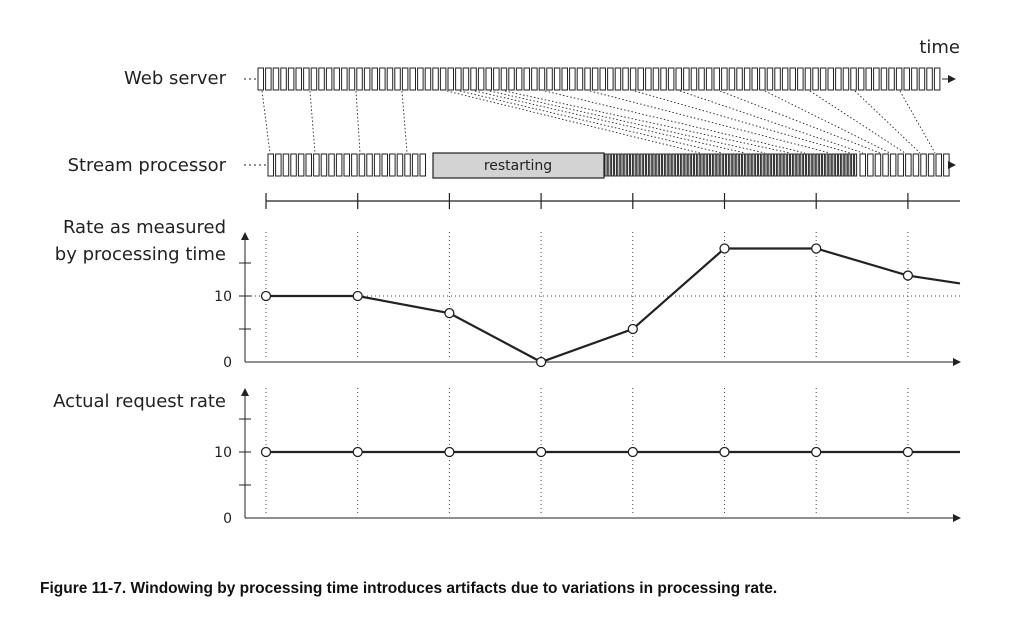 The width and height of the screenshot is (1012, 629). Describe the element at coordinates (939, 47) in the screenshot. I see `time-label: time` at that location.